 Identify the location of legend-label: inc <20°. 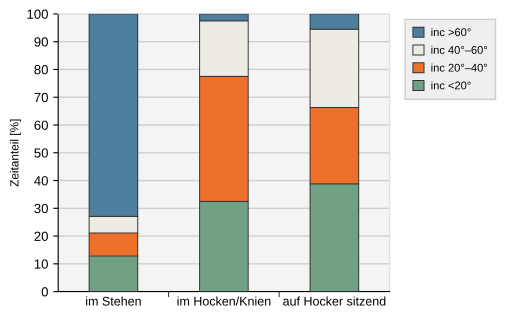
(451, 85).